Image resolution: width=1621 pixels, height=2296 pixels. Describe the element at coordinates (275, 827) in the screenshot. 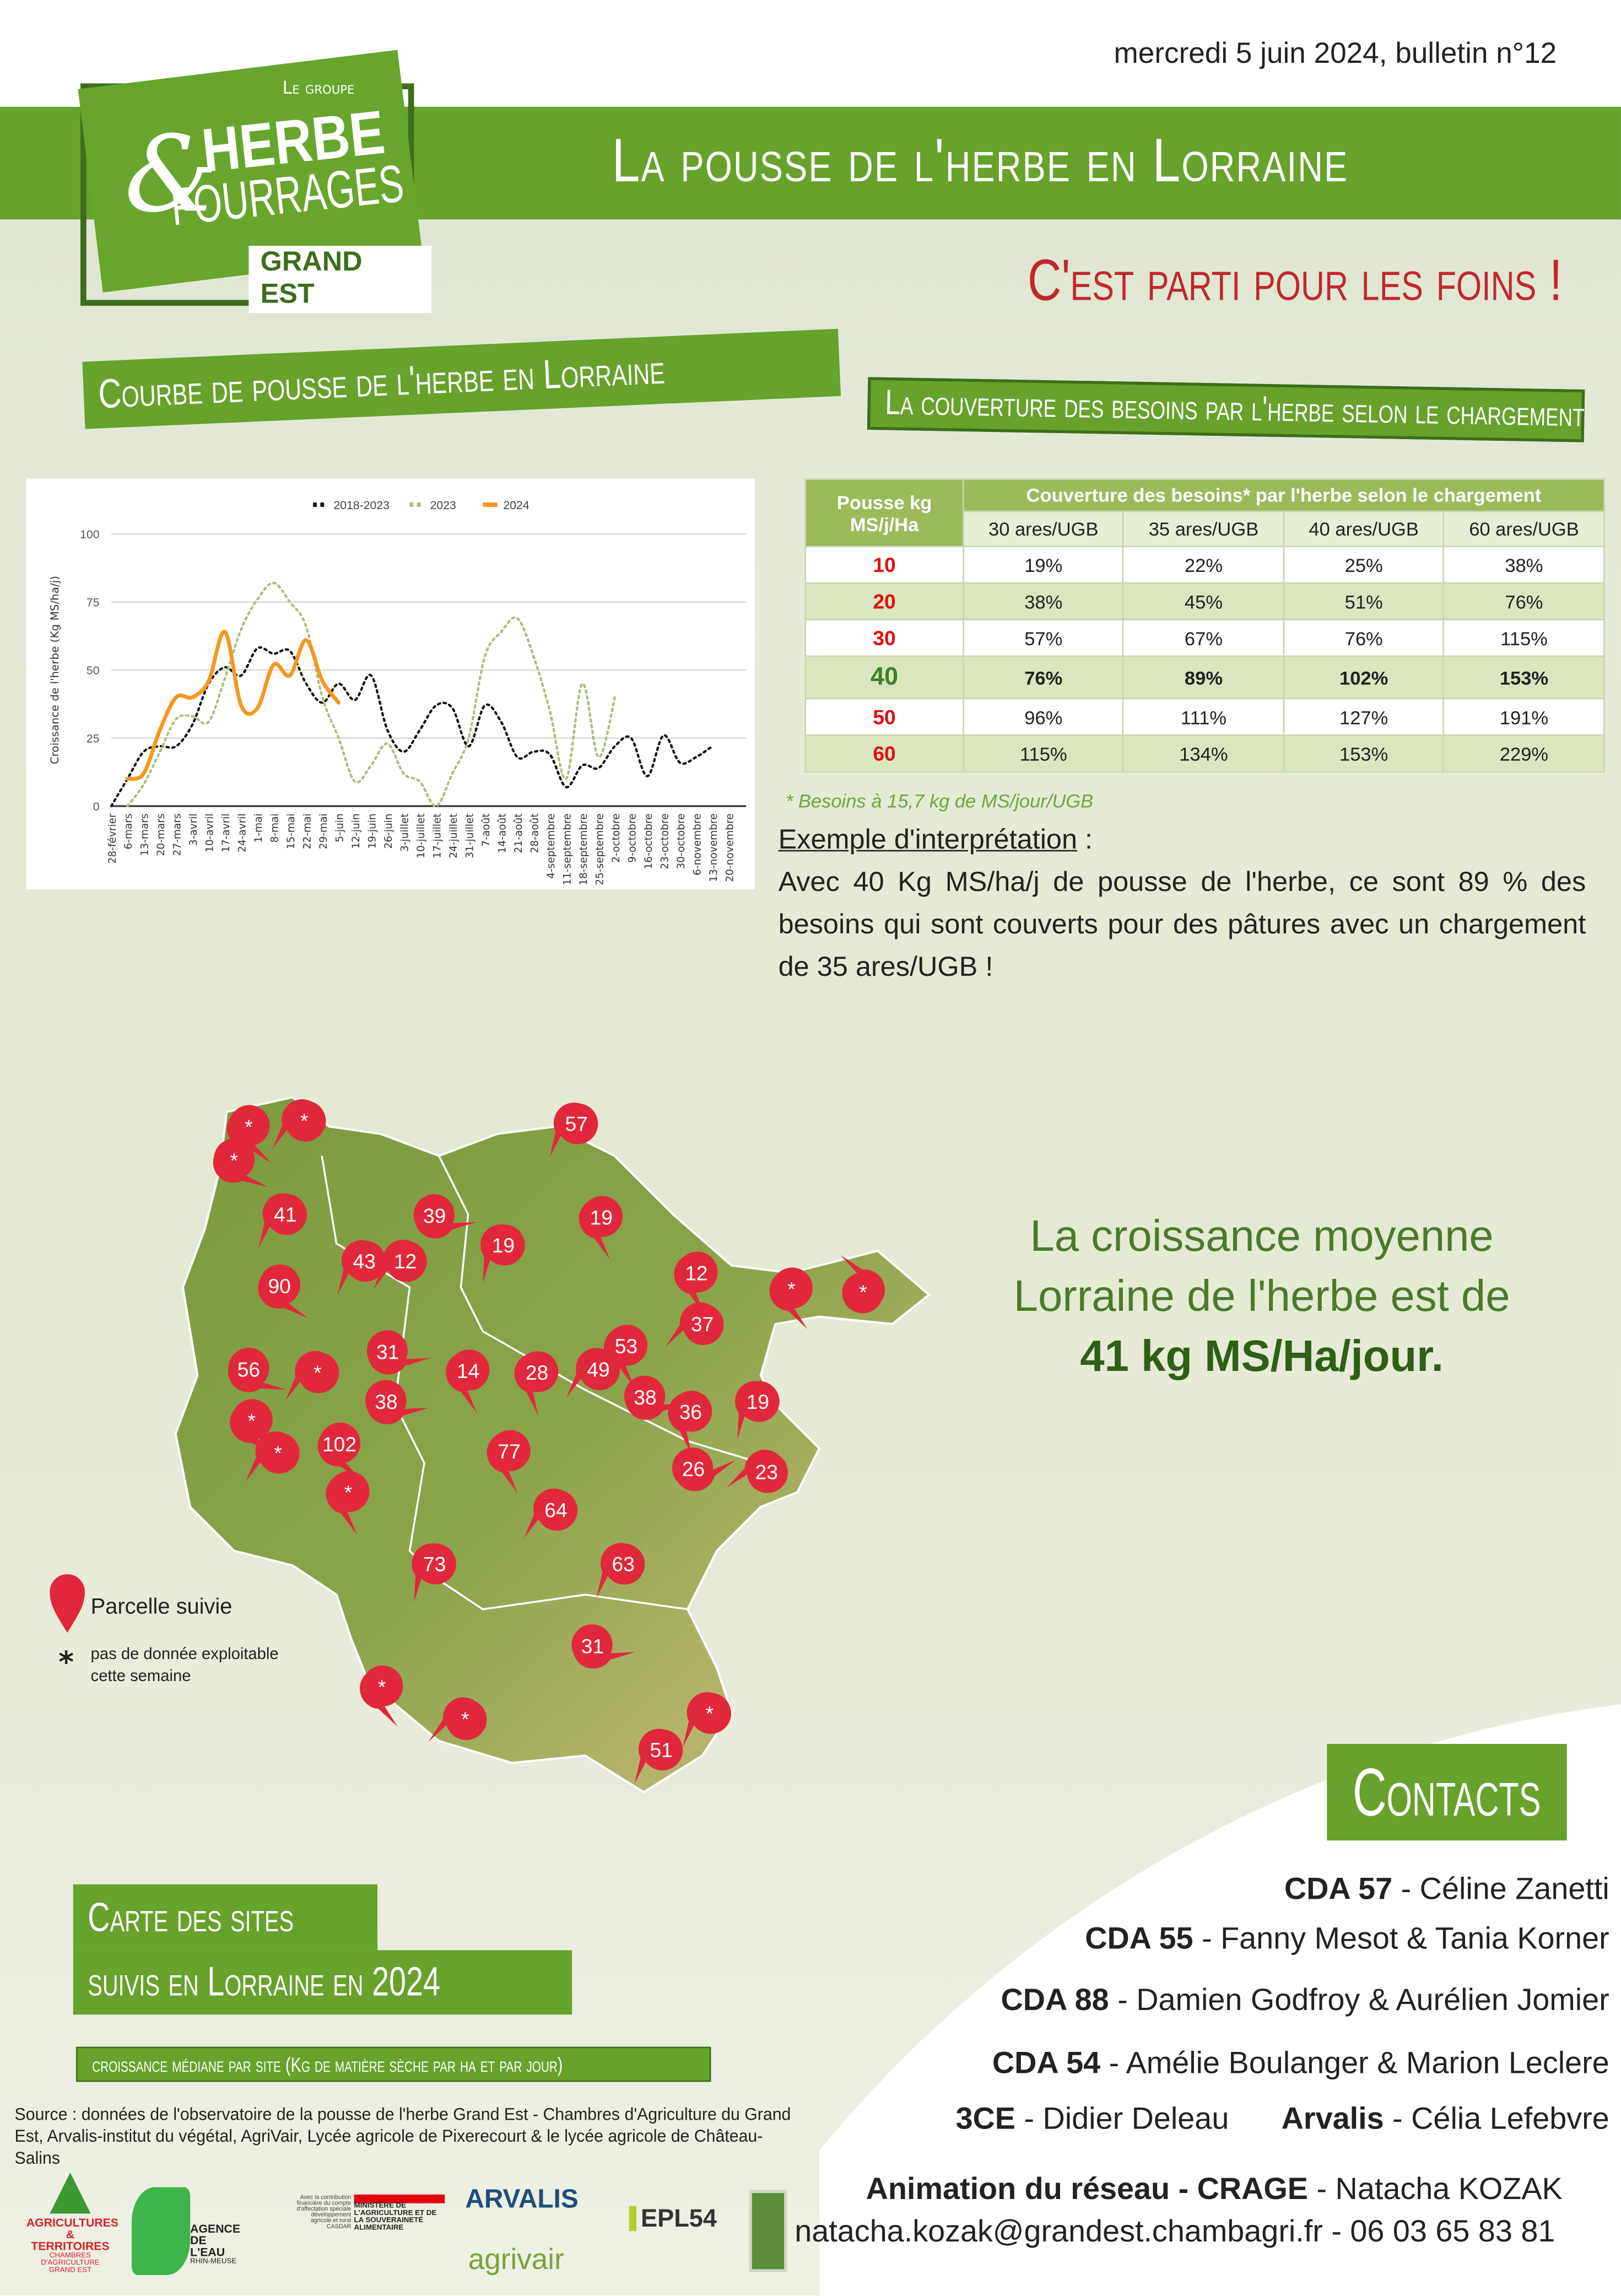

I see `x-tick-label: 8-mai` at that location.